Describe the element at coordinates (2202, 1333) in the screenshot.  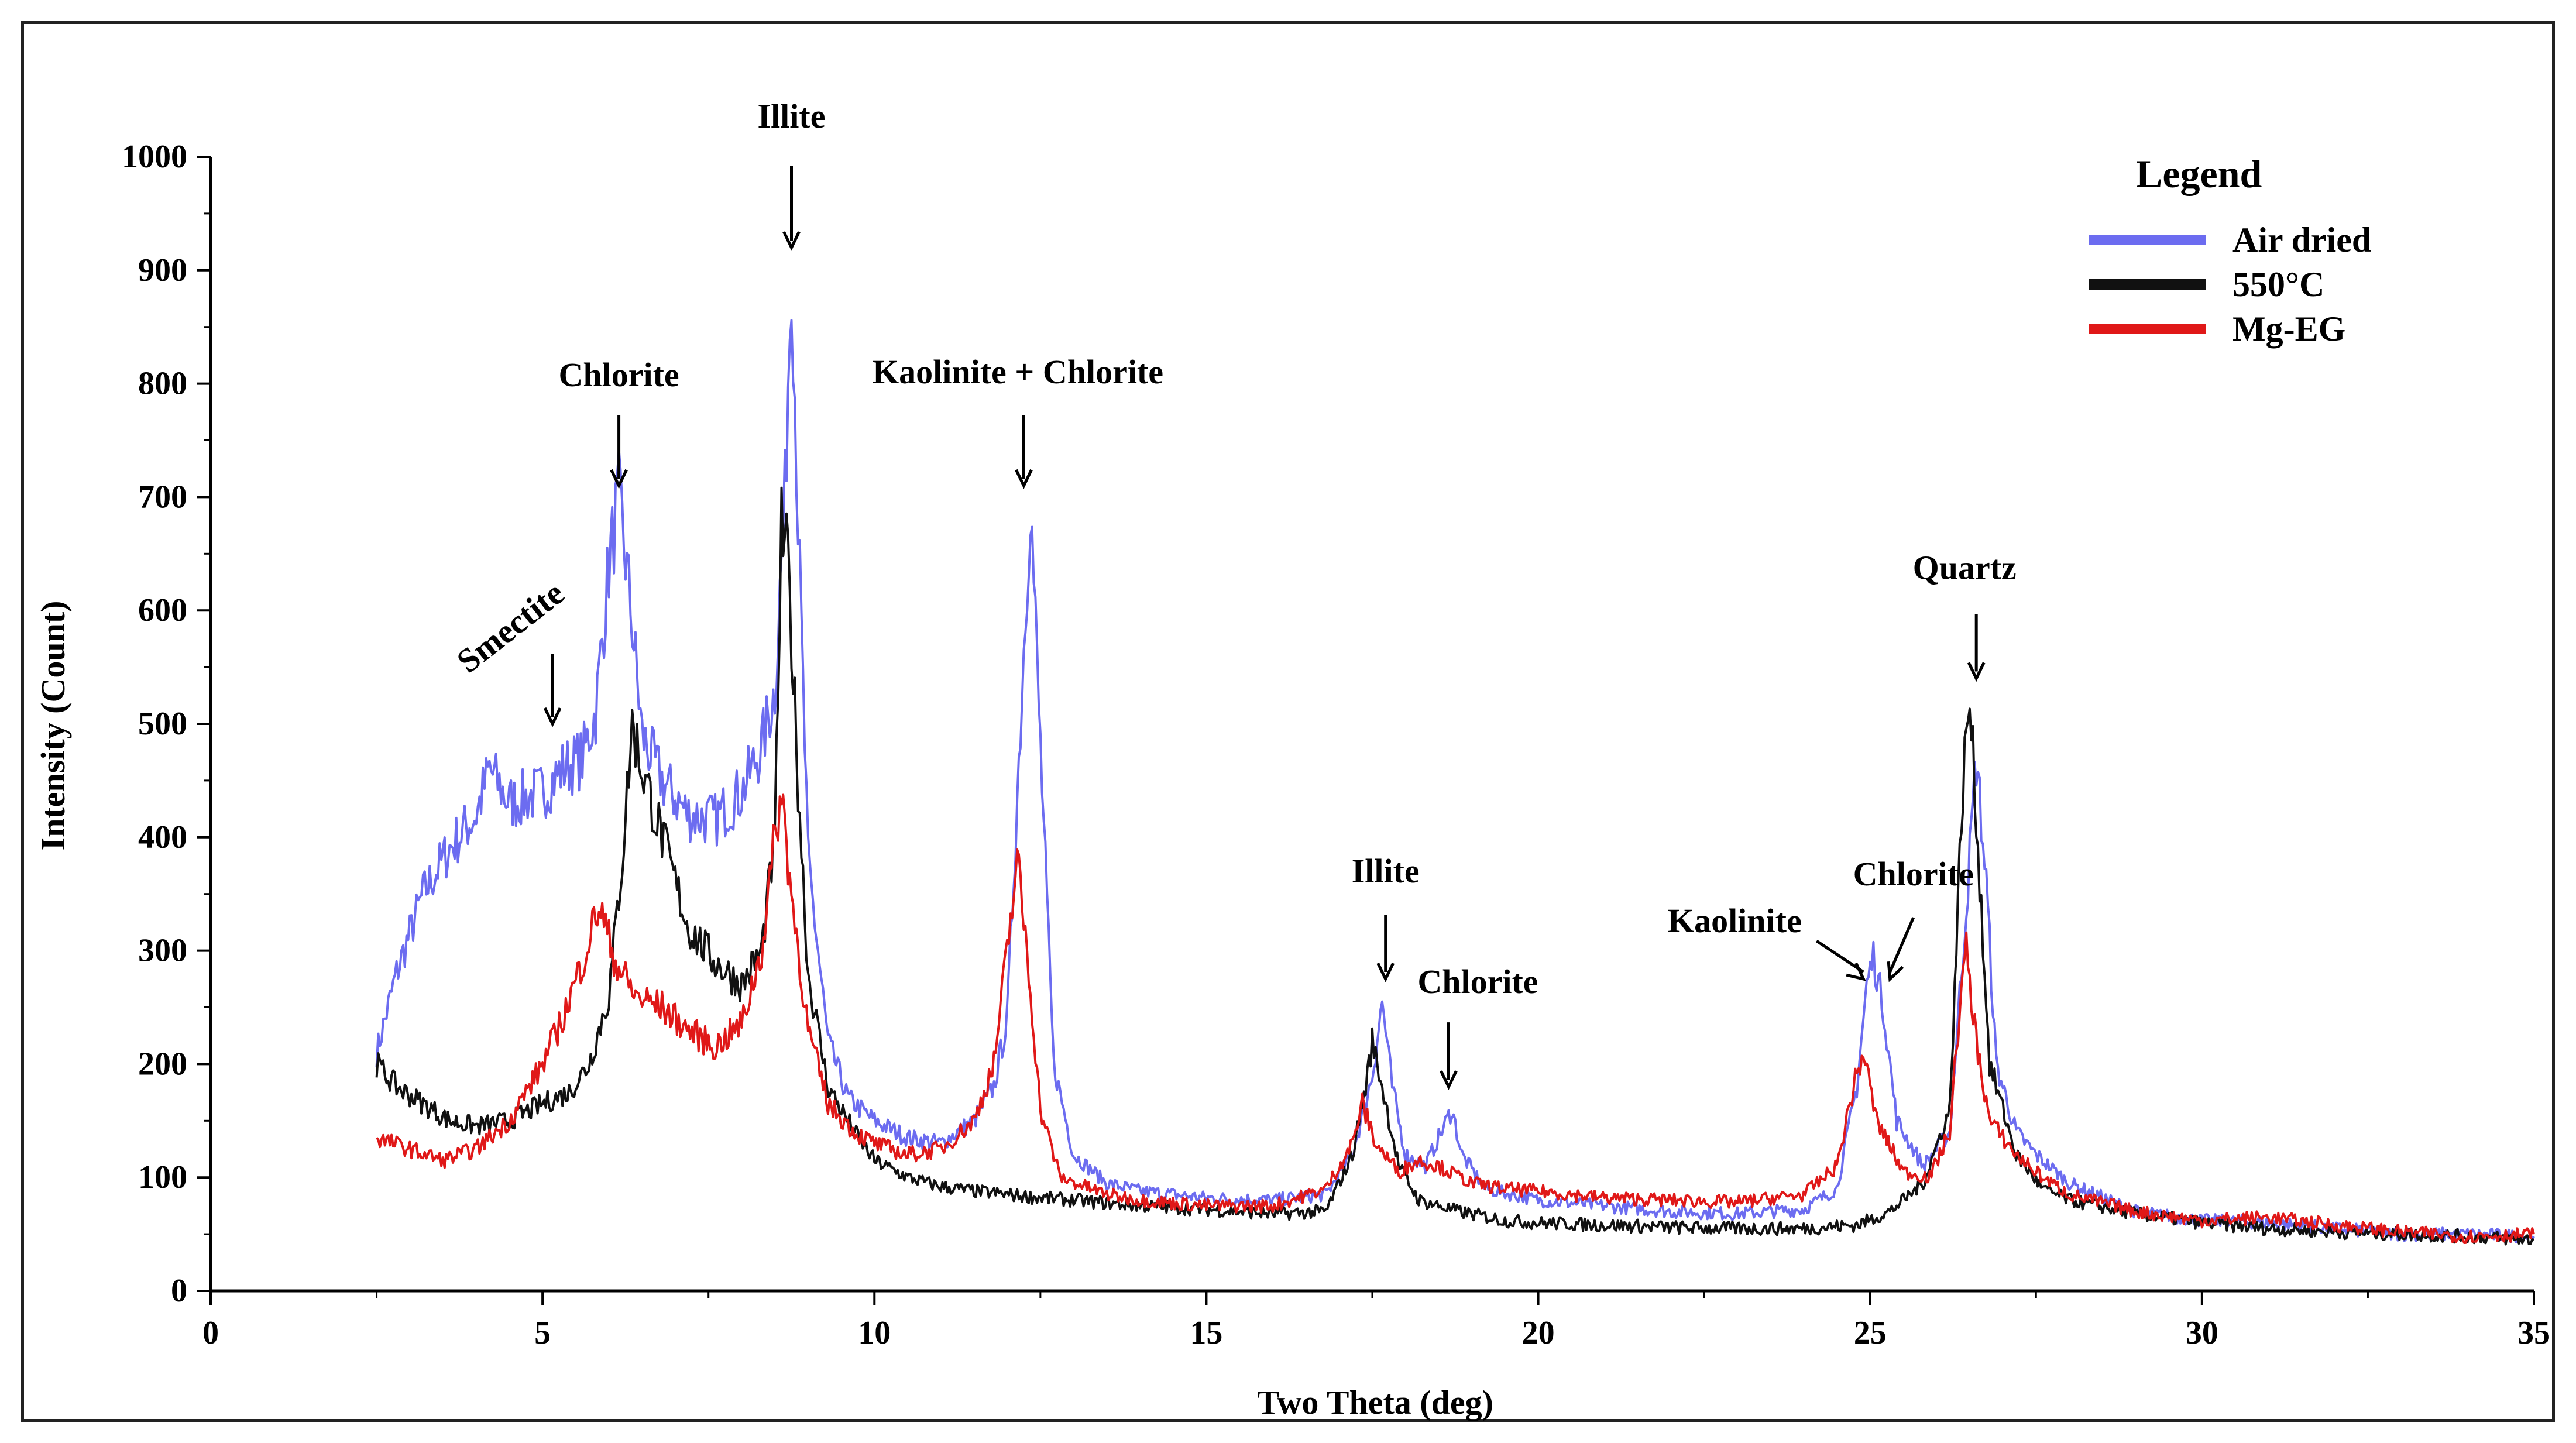
I see `x-tick-label: 30` at that location.